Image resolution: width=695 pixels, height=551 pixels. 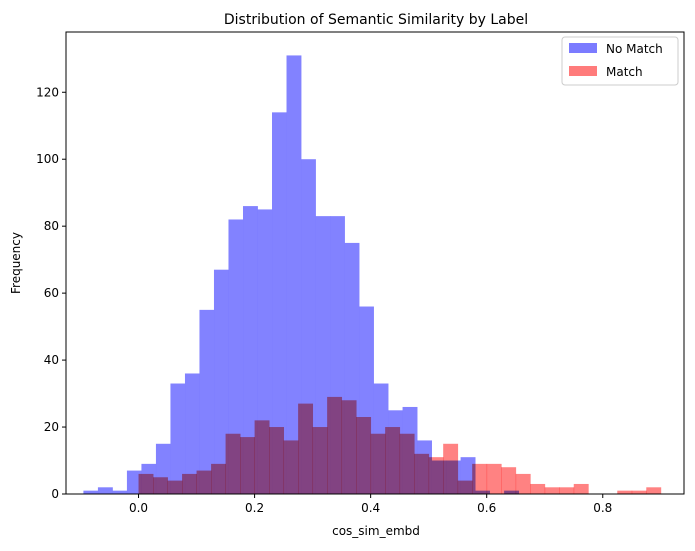 What do you see at coordinates (583, 71) in the screenshot?
I see `legend-swatch-match` at bounding box center [583, 71].